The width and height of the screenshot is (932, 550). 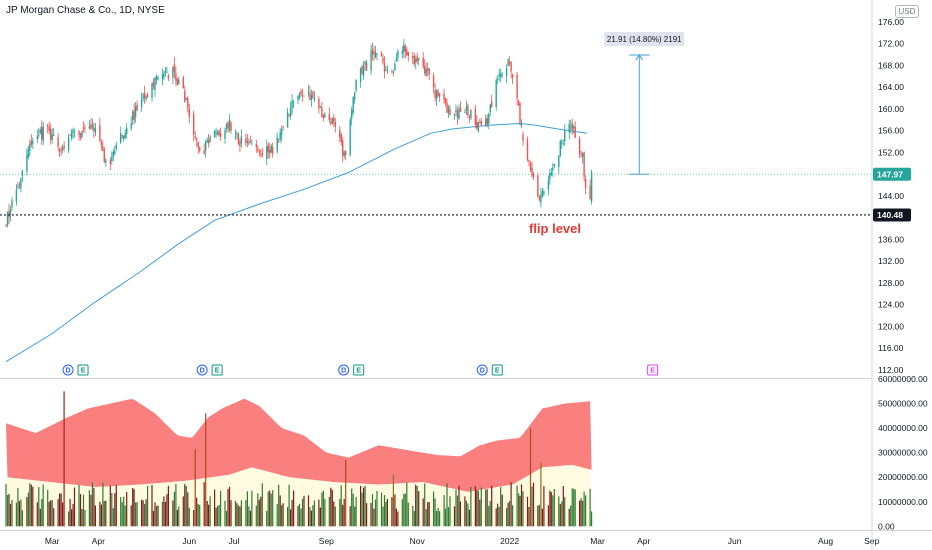 What do you see at coordinates (907, 11) in the screenshot?
I see `currency-badge: USD` at bounding box center [907, 11].